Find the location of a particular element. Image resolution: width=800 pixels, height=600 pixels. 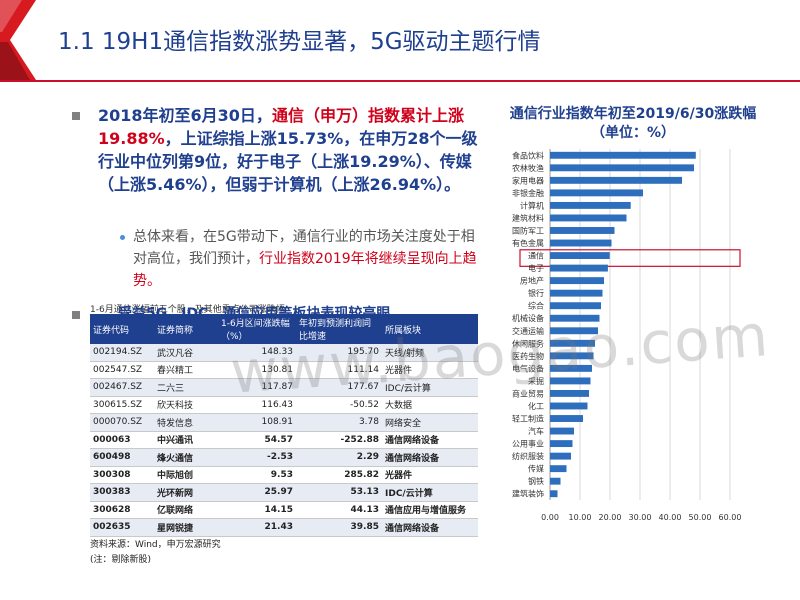

table-cell: 天线/射频 is located at coordinates (430, 353).